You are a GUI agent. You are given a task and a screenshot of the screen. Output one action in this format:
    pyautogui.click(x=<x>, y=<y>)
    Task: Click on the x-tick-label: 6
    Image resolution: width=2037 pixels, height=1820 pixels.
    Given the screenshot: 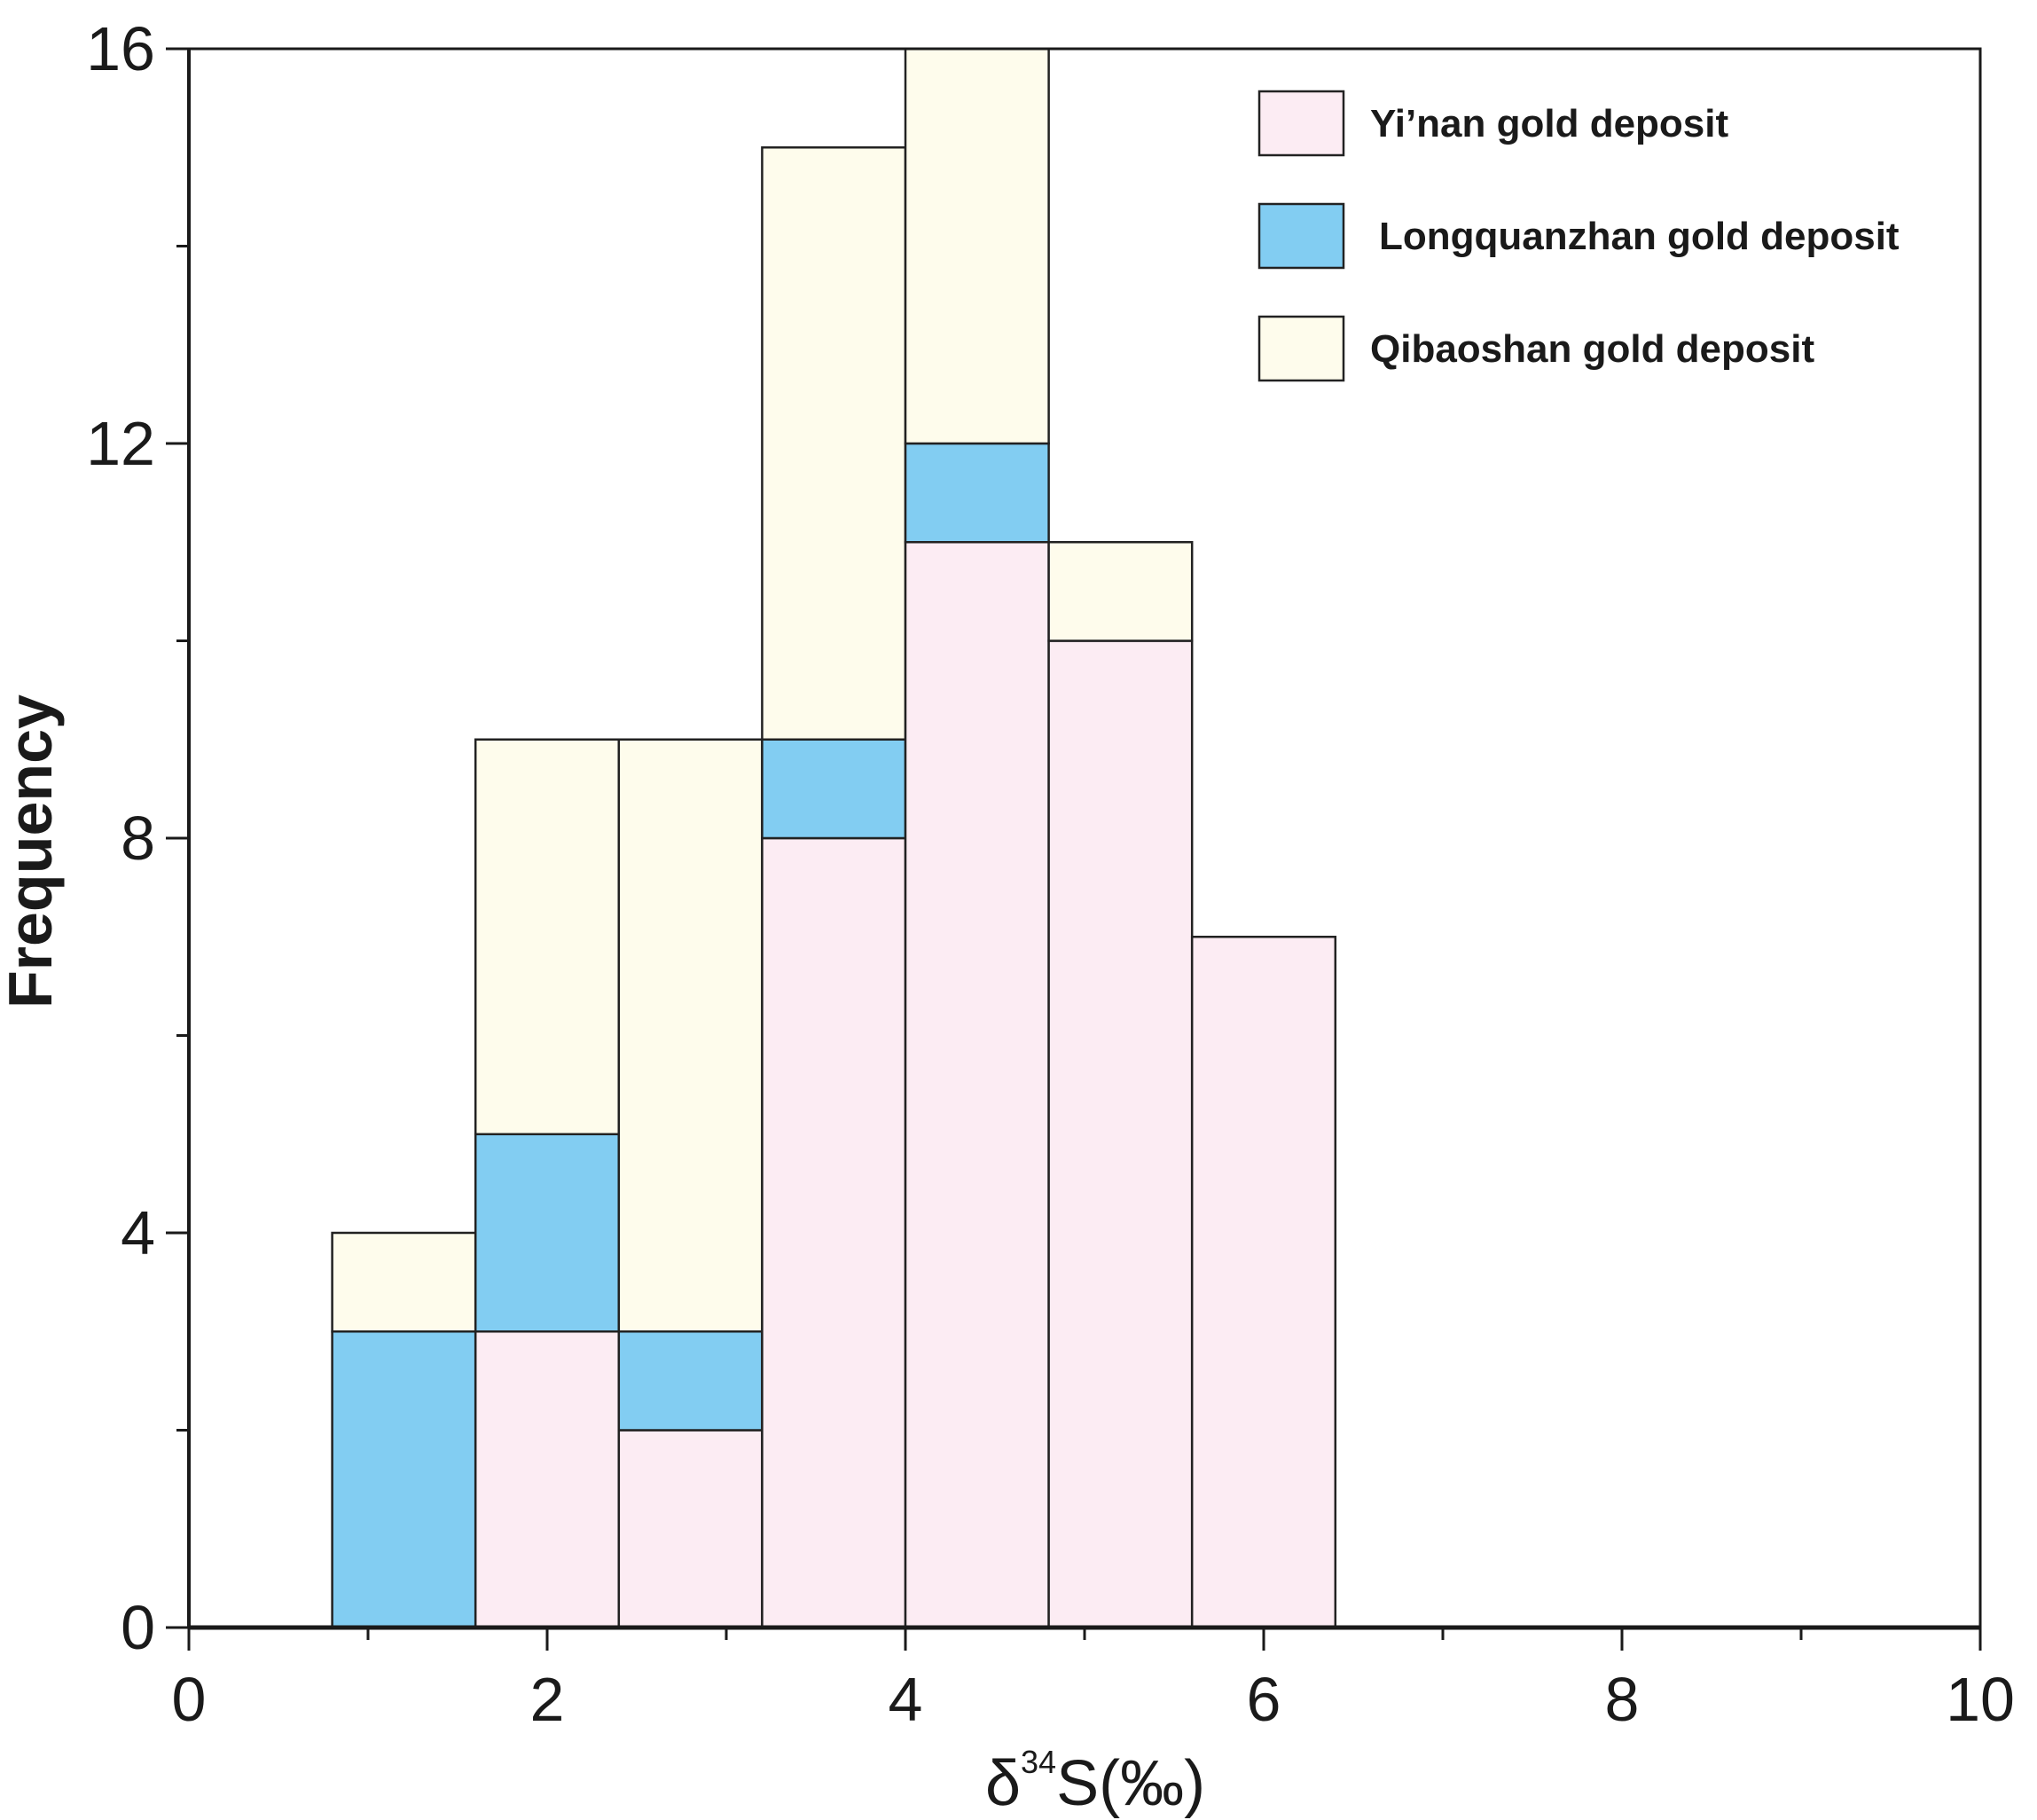 What is the action you would take?
    pyautogui.click(x=1264, y=1699)
    